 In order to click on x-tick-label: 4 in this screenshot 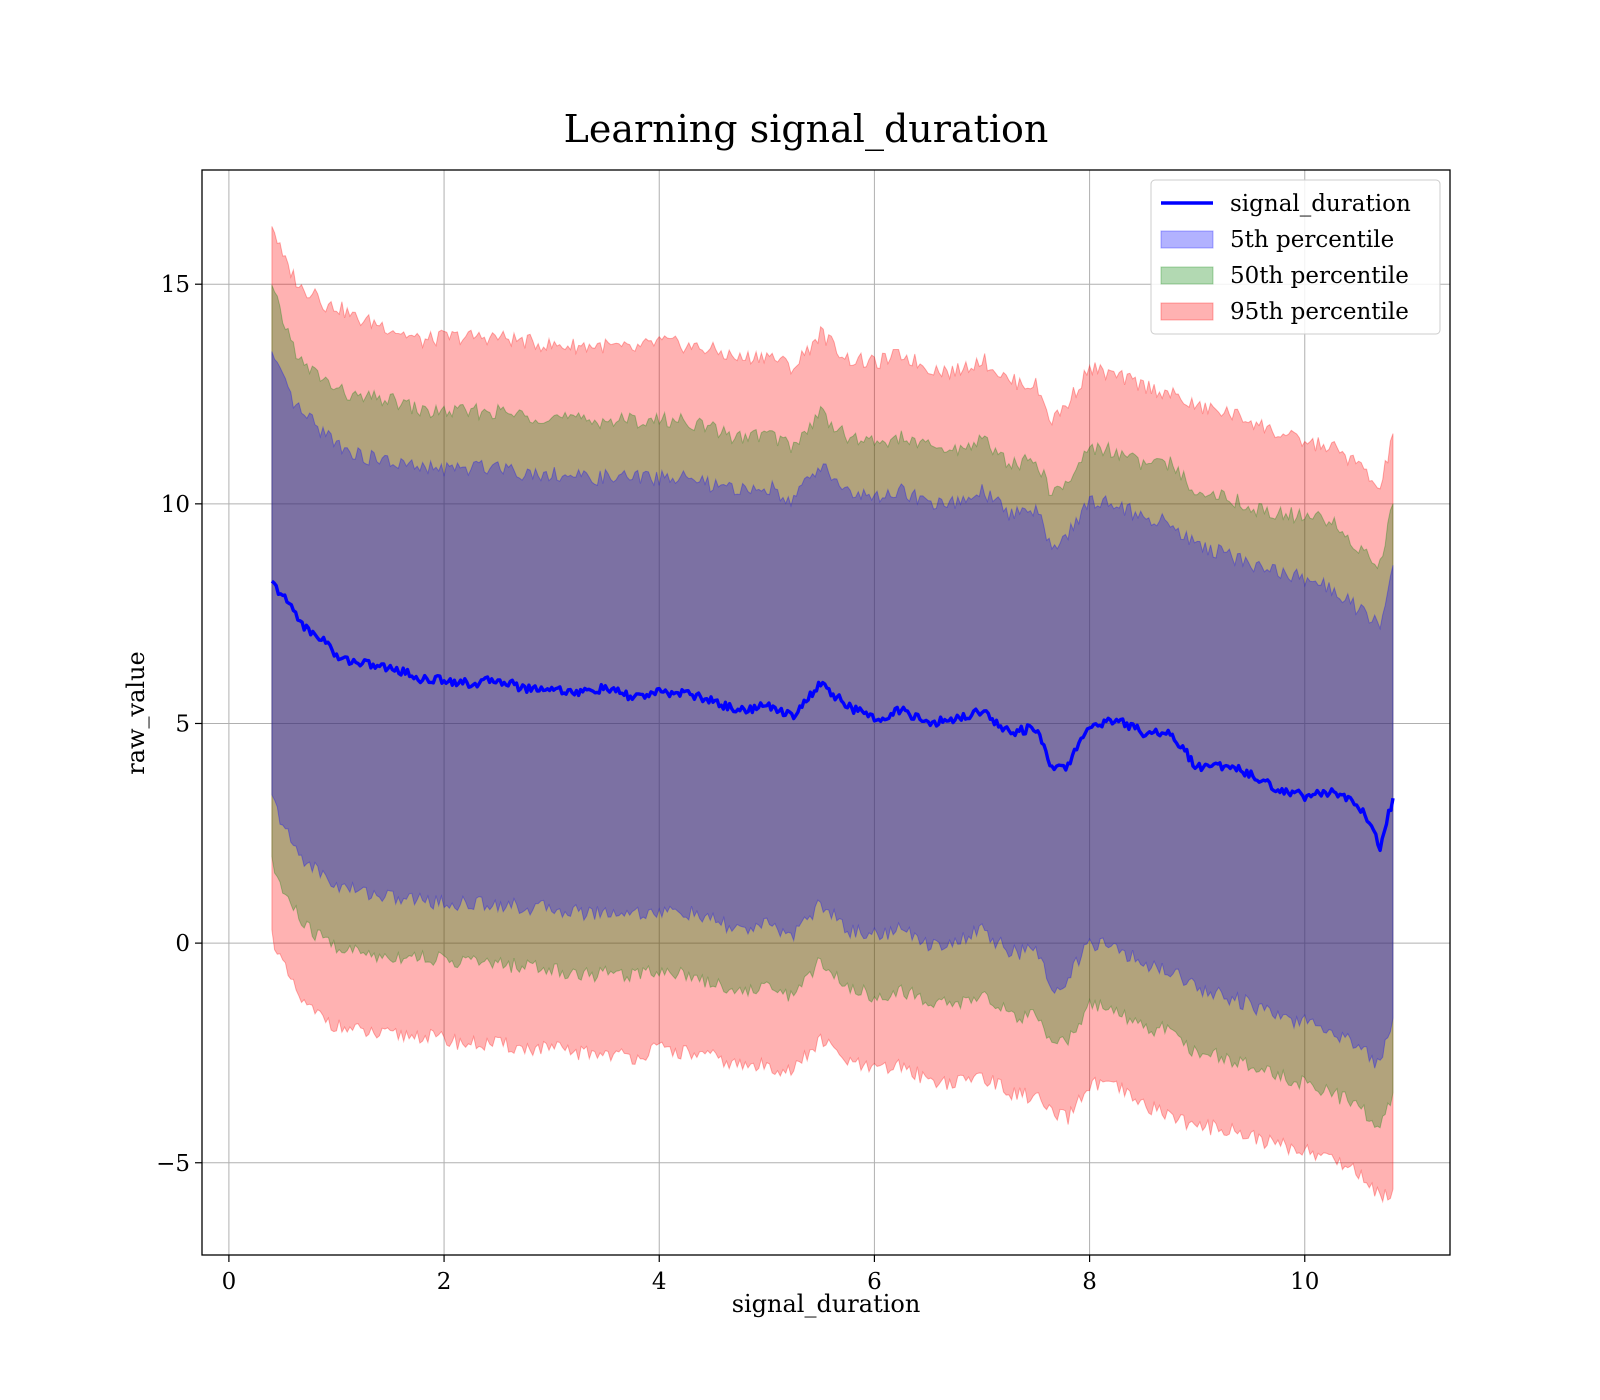, I will do `click(659, 1282)`.